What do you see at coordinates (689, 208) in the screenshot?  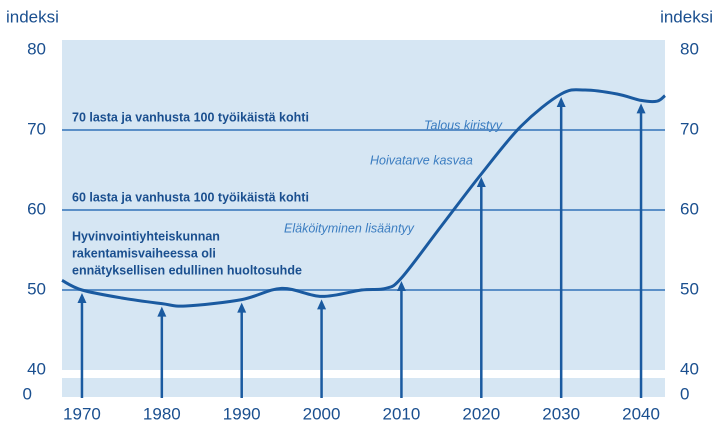 I see `y2-tick-label: 60` at bounding box center [689, 208].